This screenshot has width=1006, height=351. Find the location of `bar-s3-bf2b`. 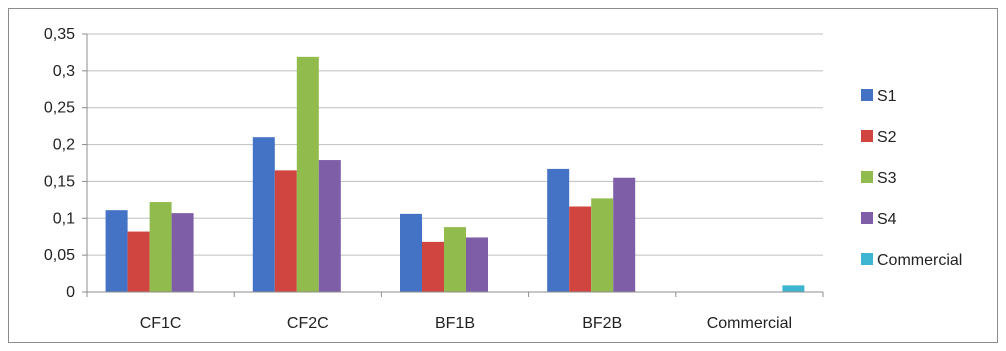

bar-s3-bf2b is located at coordinates (602, 245).